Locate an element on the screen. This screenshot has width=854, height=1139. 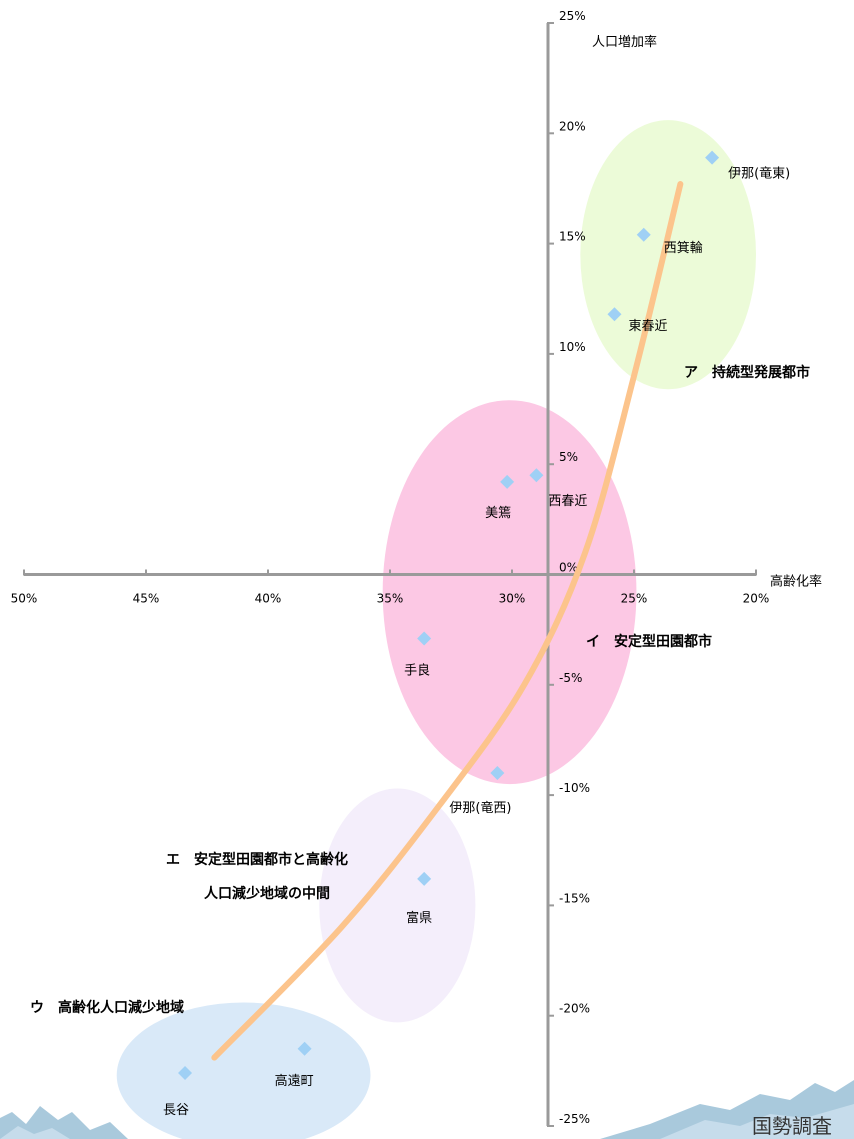
data-point-label: 西箕輪 is located at coordinates (683, 248).